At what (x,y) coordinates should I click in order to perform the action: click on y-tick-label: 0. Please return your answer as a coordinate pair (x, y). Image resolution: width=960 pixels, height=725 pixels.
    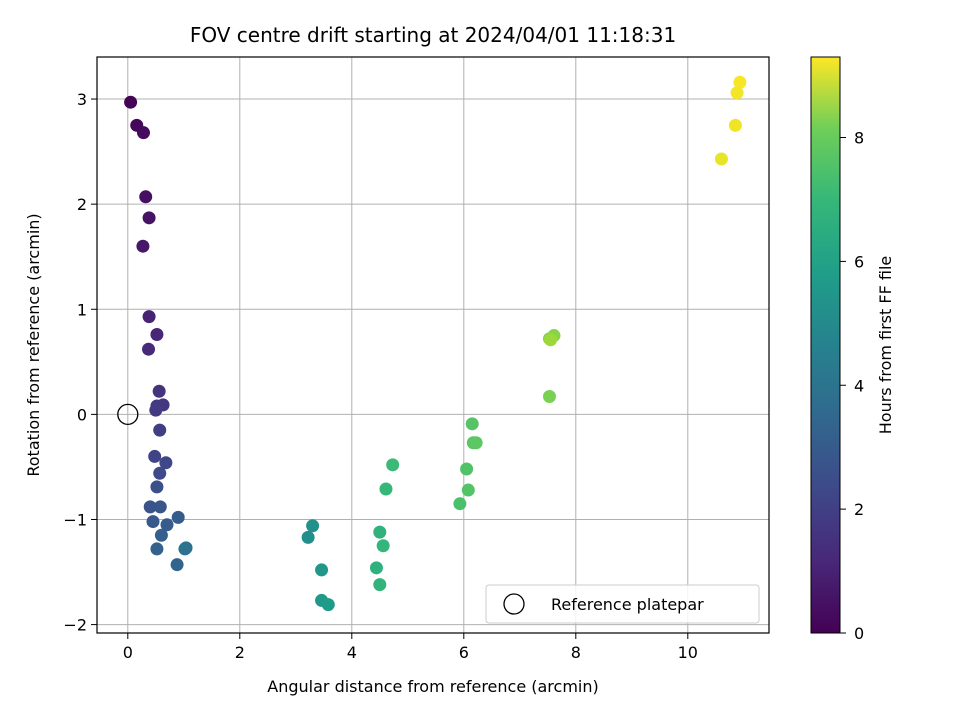
    Looking at the image, I should click on (82, 414).